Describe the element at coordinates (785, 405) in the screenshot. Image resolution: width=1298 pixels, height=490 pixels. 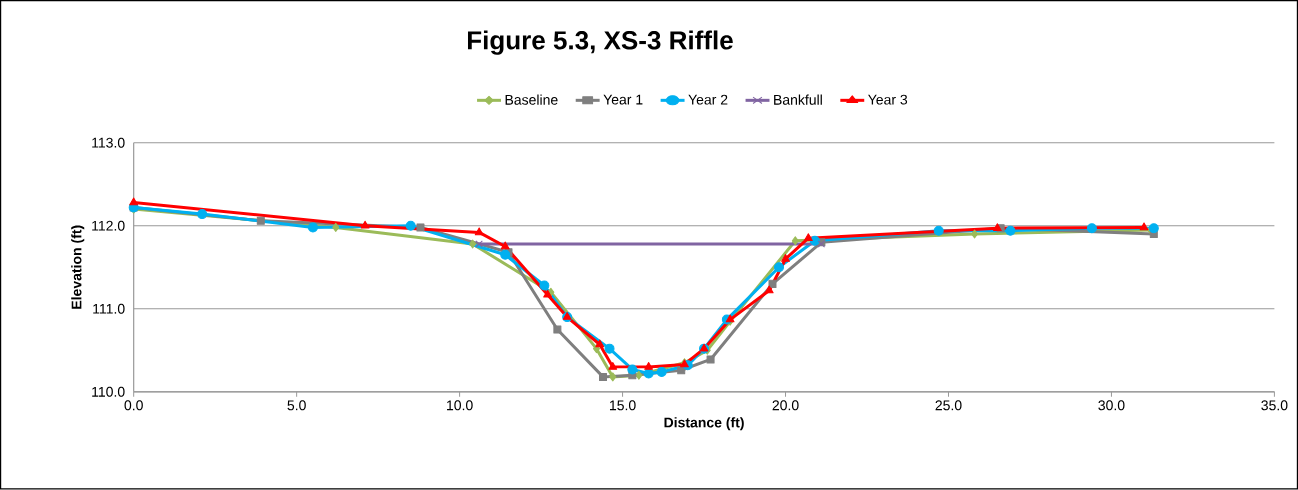
I see `x-tick-label: 20.0` at that location.